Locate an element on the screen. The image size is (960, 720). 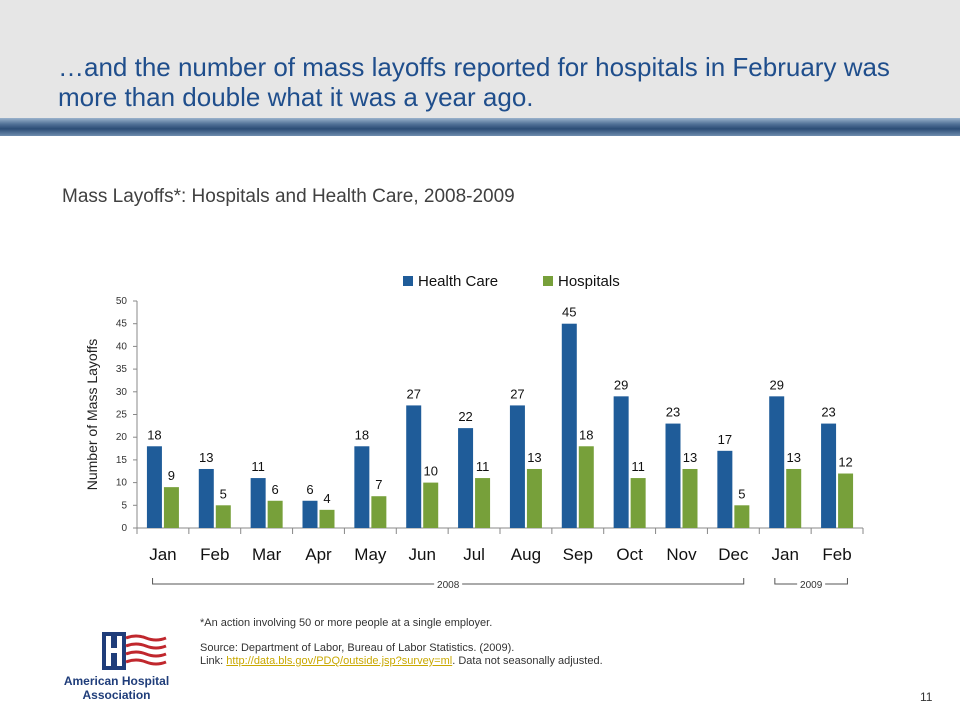
x-tick-label: Sep is located at coordinates (578, 554).